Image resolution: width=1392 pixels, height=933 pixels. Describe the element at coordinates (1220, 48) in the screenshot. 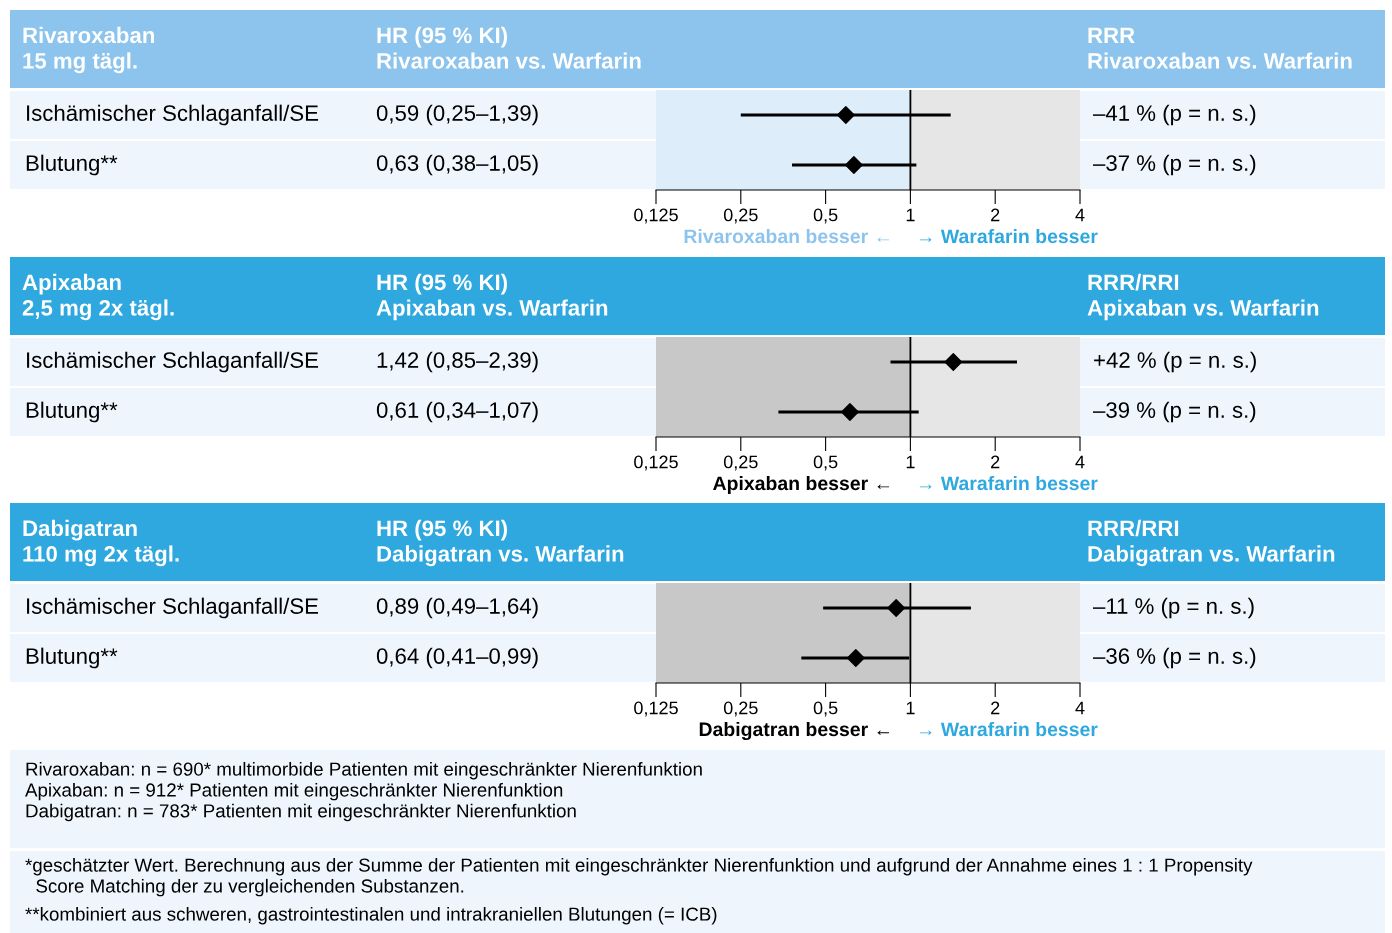

I see `text: RRR Rivaroxaban vs. Warfarin` at that location.